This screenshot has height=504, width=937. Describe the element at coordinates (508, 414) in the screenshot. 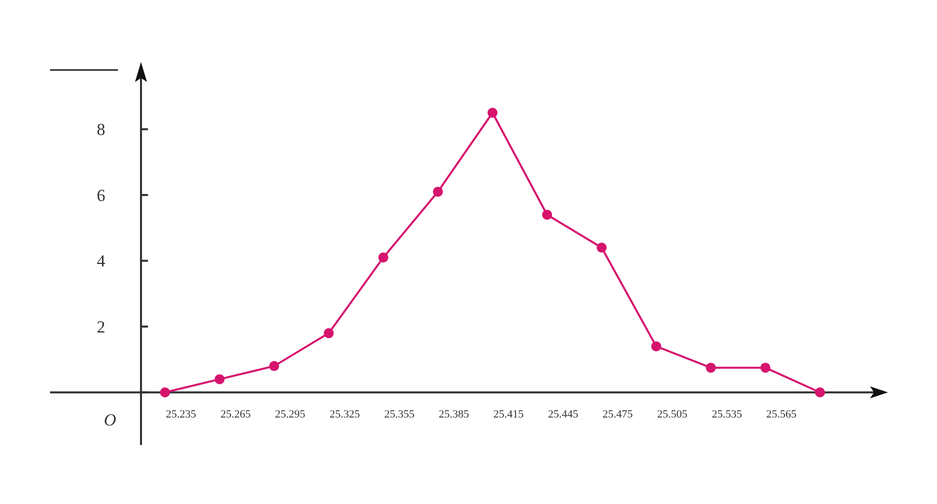

I see `x-tick-label: 25.415` at that location.